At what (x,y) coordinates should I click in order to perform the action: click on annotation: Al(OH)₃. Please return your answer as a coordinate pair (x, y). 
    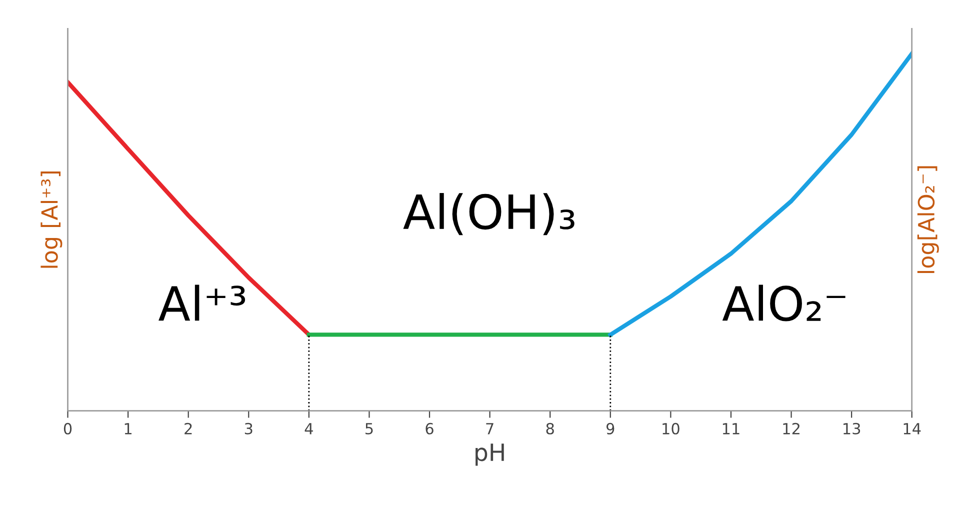
    Looking at the image, I should click on (488, 214).